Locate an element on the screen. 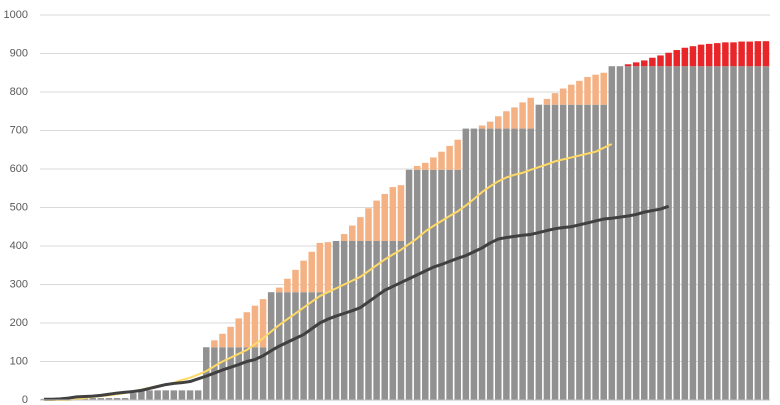  y-tick-label: 400 is located at coordinates (19, 246).